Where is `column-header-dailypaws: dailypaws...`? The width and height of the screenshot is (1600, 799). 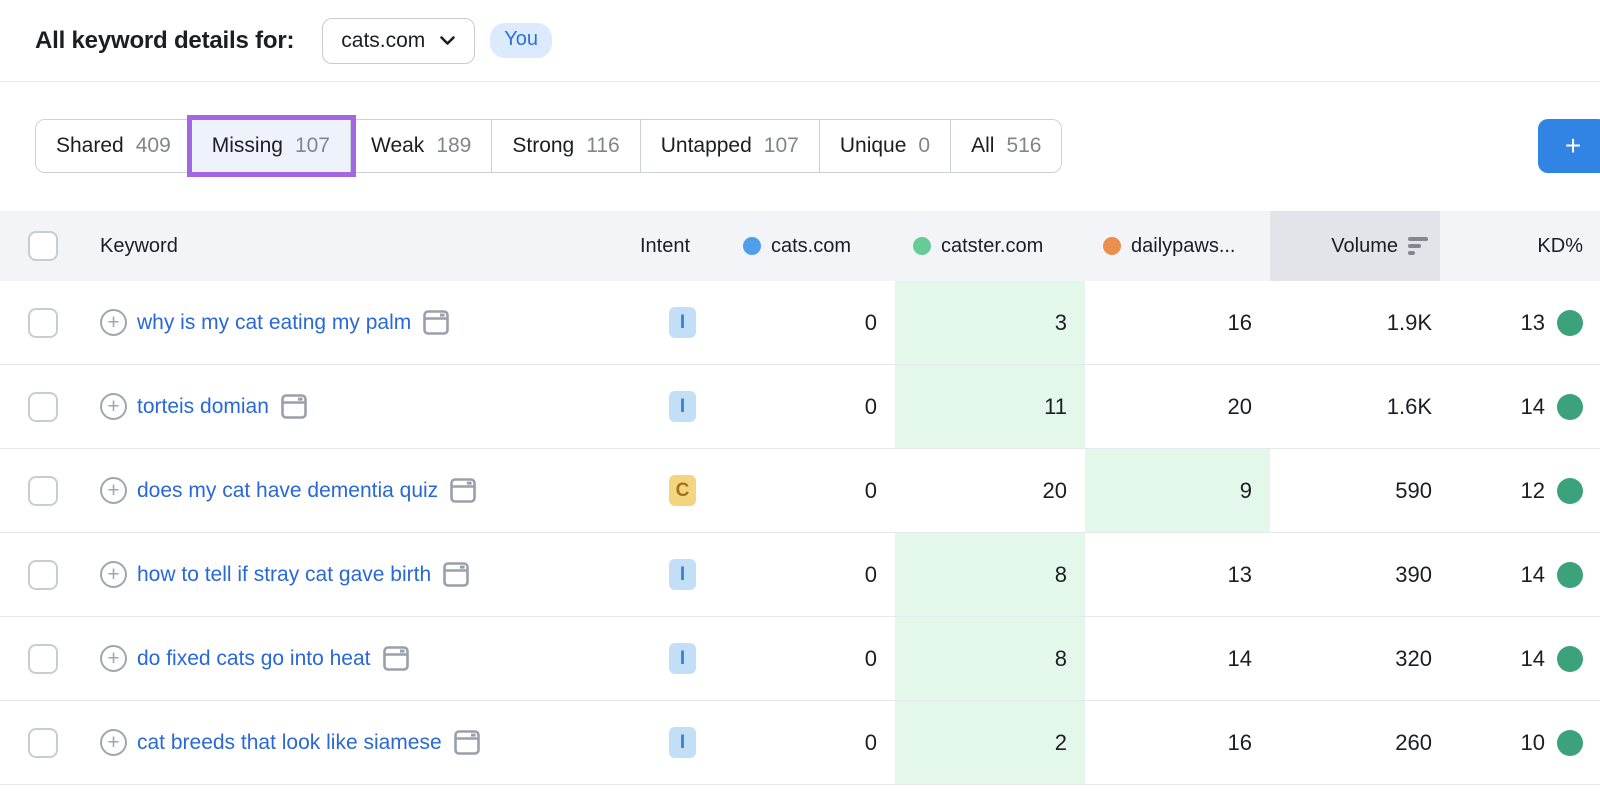 column-header-dailypaws: dailypaws... is located at coordinates (1177, 246).